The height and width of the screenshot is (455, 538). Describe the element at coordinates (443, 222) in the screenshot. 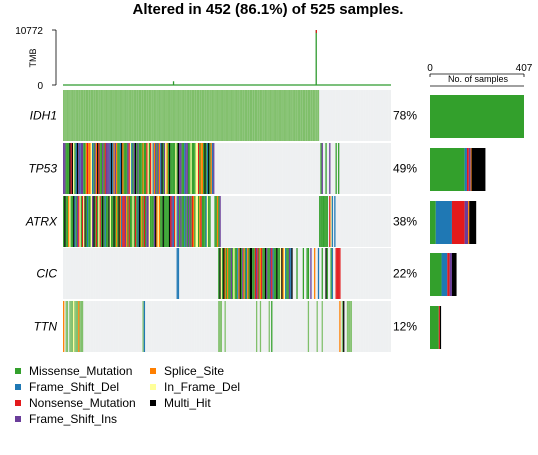

I see `side-bar-atrx-frame_shift_del` at that location.